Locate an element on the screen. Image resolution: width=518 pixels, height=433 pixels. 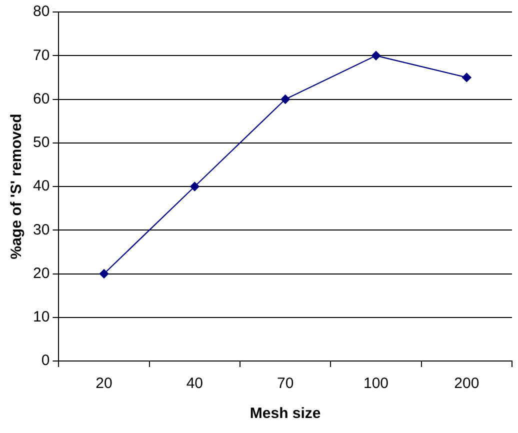
y-tick-label: 50 is located at coordinates (41, 143).